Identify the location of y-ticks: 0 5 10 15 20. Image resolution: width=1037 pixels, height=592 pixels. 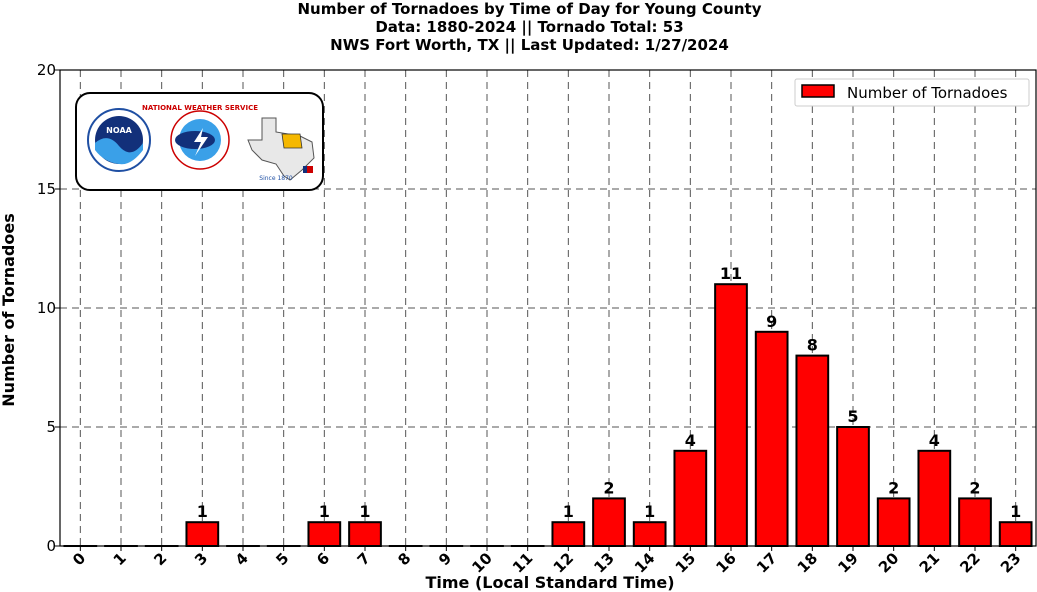
(48, 308).